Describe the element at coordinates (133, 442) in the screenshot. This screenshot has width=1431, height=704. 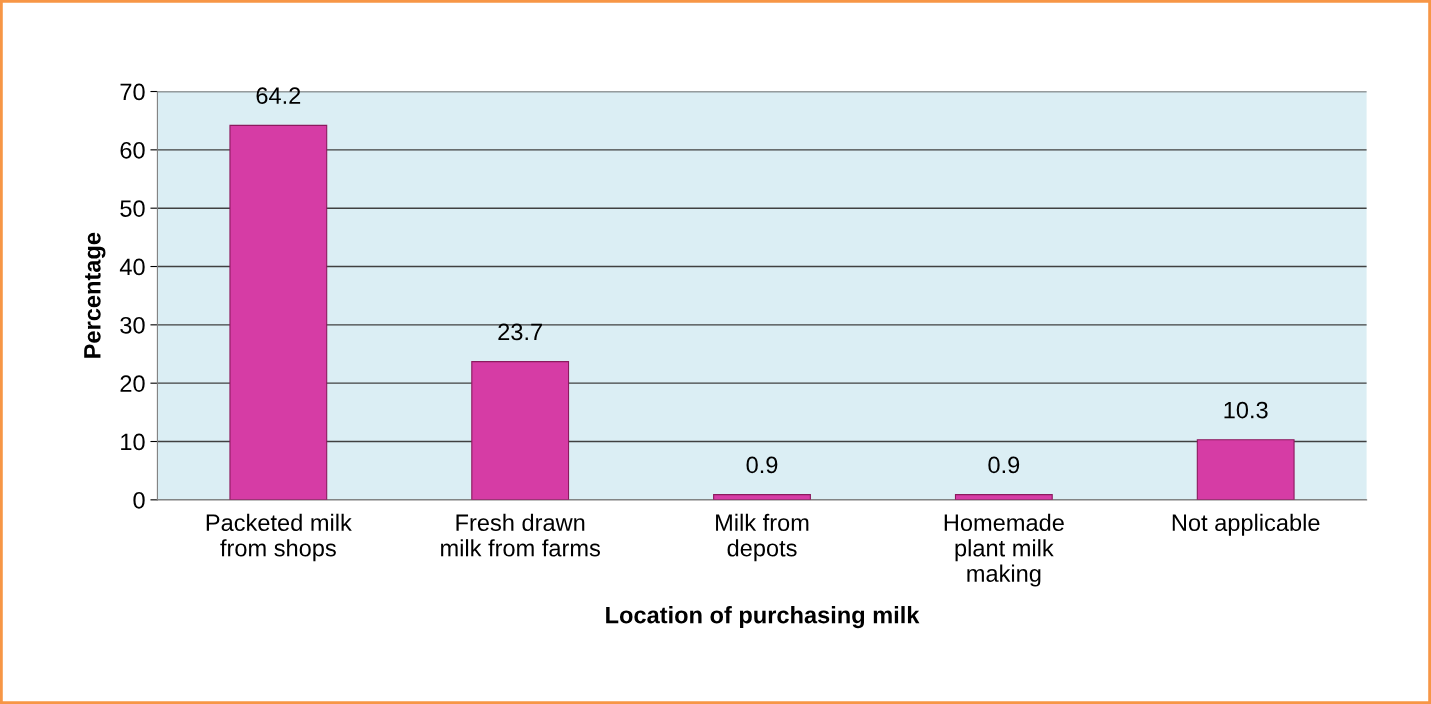
I see `y-tick-label: 10` at that location.